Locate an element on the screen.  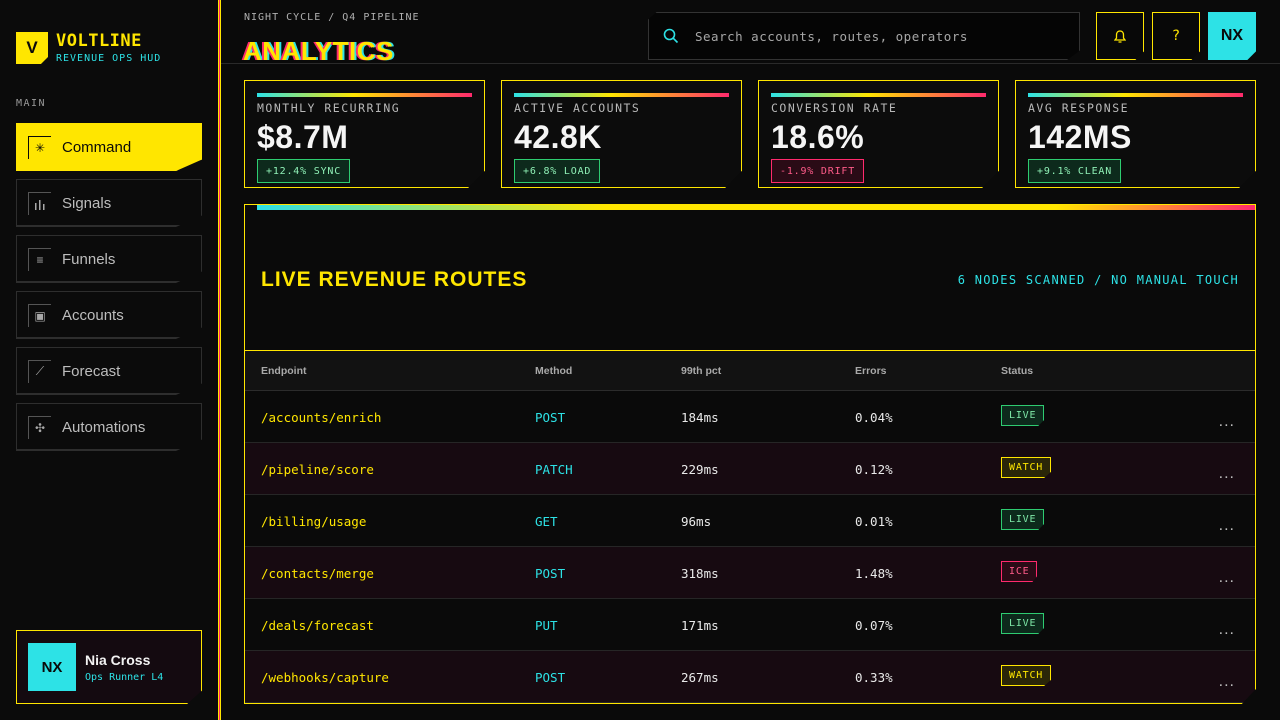
p99-cell: 96ms is located at coordinates (696, 521).